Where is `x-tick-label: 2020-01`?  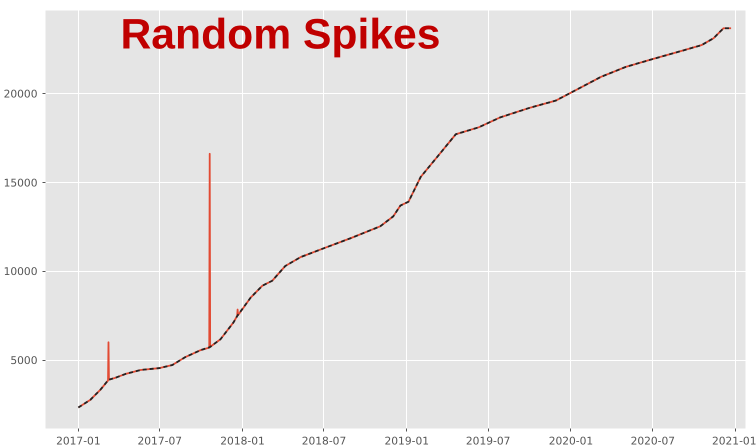 x-tick-label: 2020-01 is located at coordinates (571, 440).